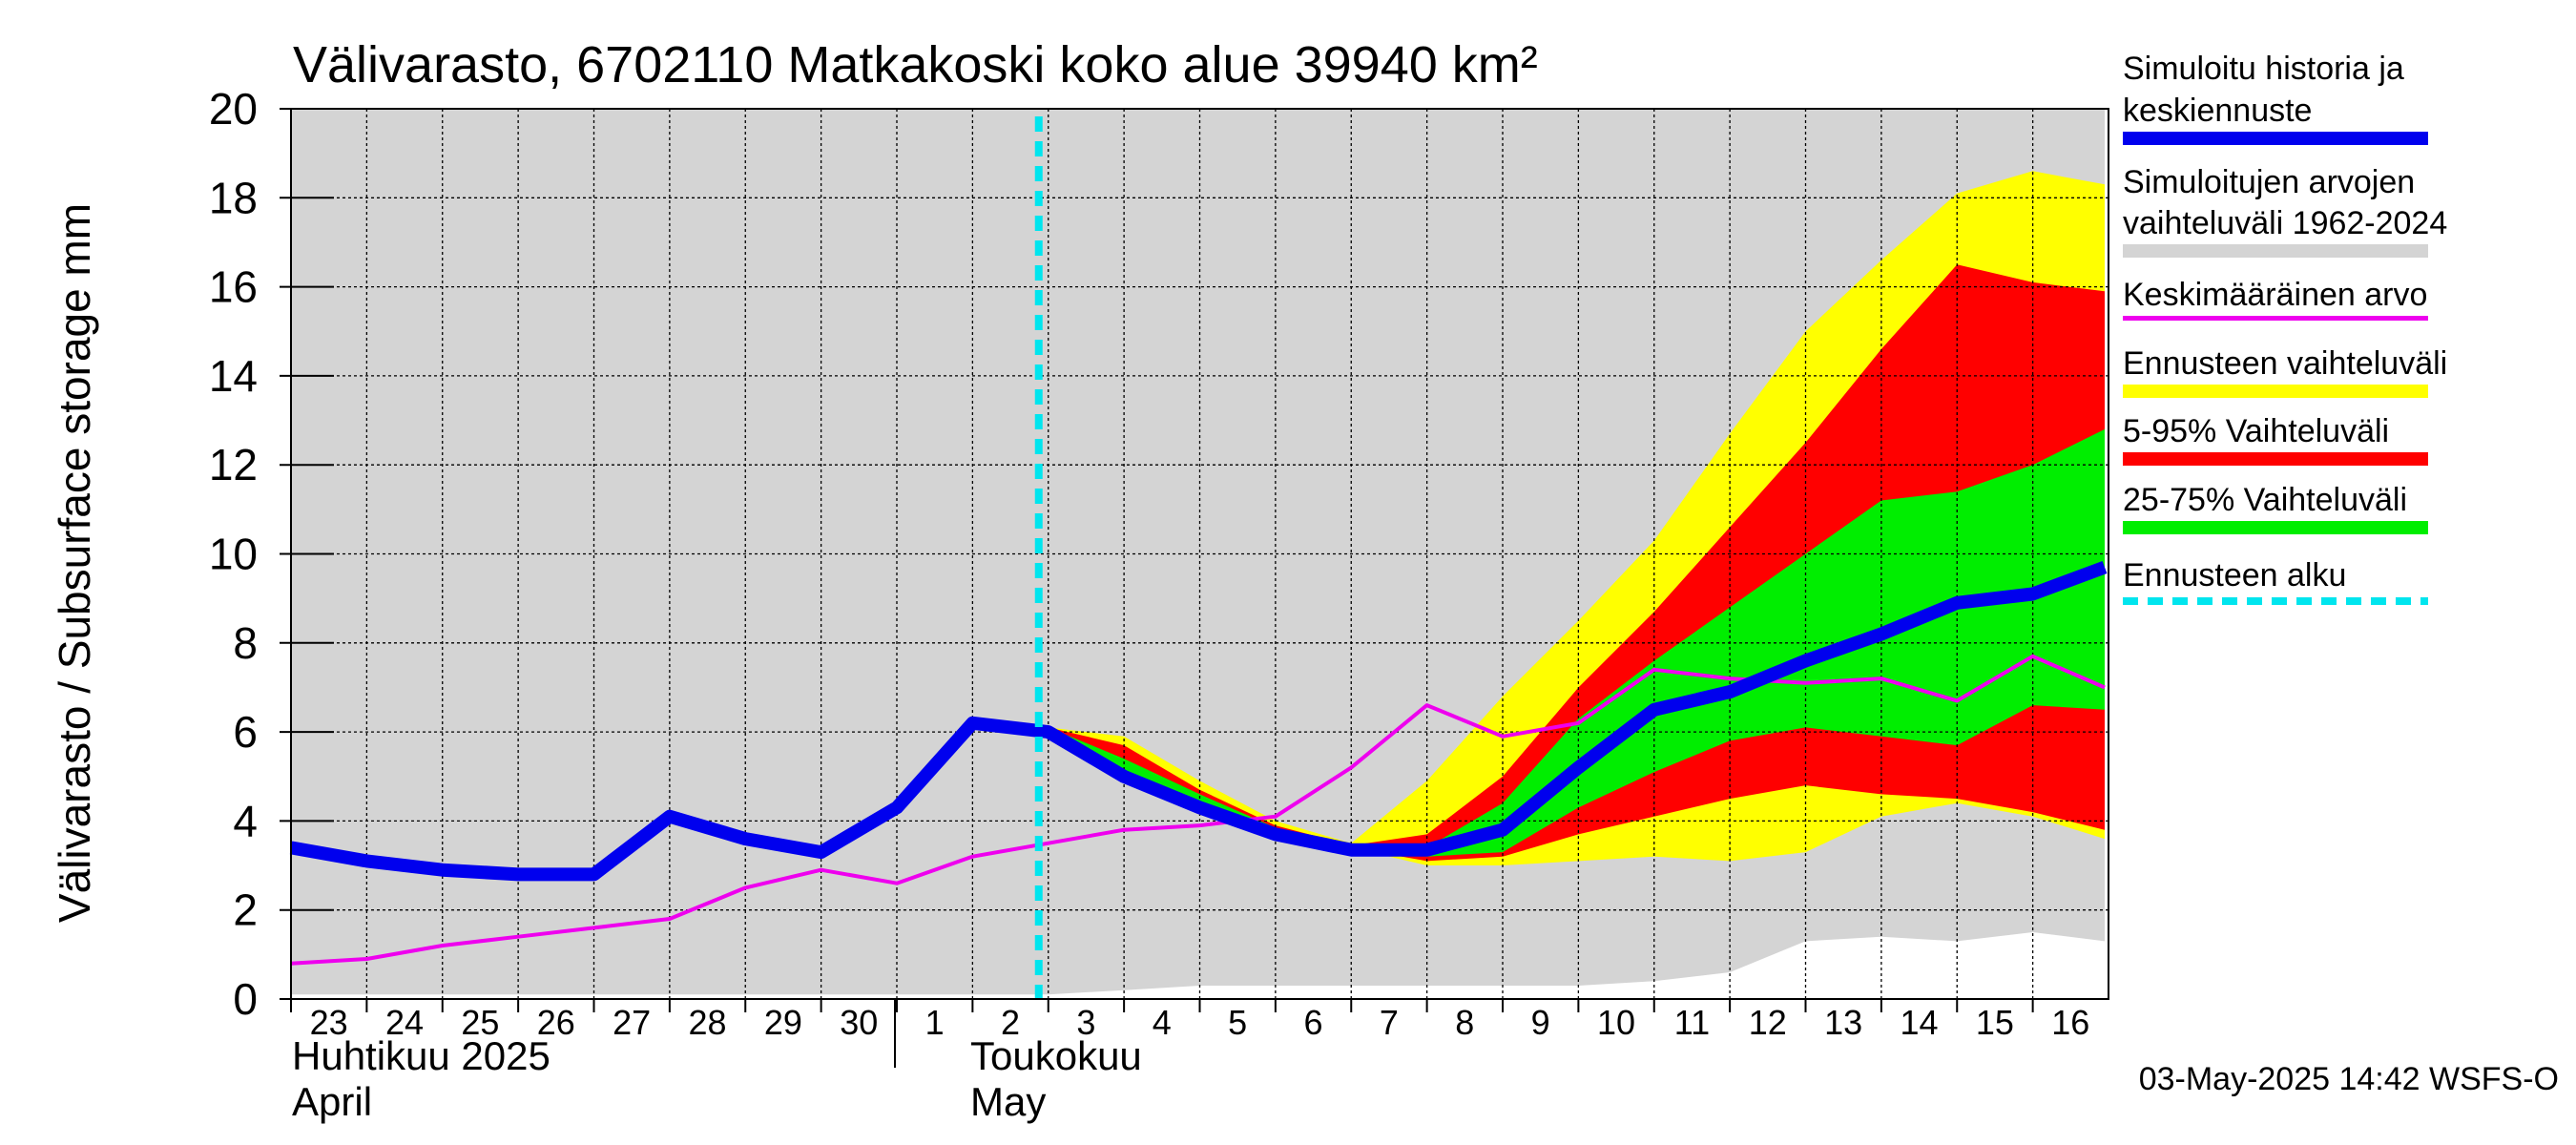 This screenshot has height=1145, width=2576. I want to click on legend-label-range-1: Simuloitujen arvojen, so click(2269, 182).